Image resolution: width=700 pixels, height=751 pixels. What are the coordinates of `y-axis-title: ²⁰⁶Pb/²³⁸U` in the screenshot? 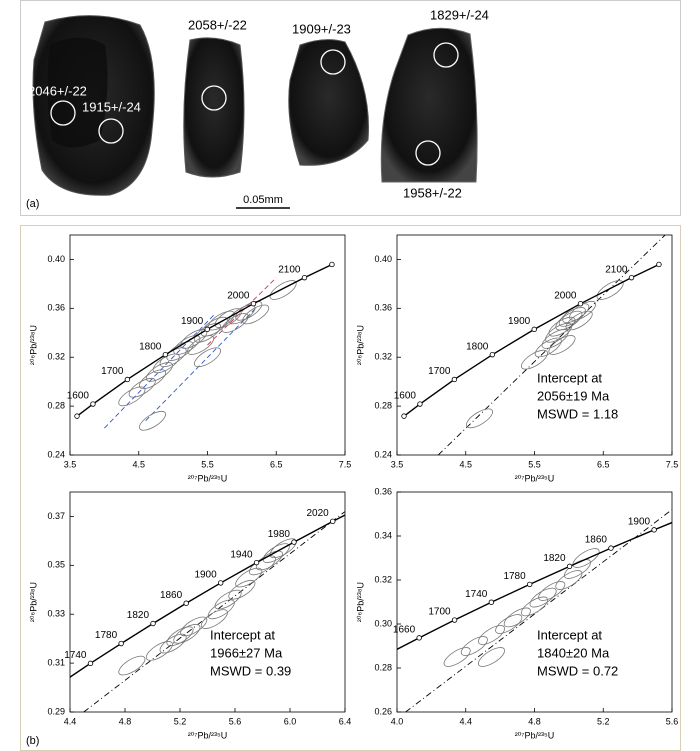 It's located at (33, 602).